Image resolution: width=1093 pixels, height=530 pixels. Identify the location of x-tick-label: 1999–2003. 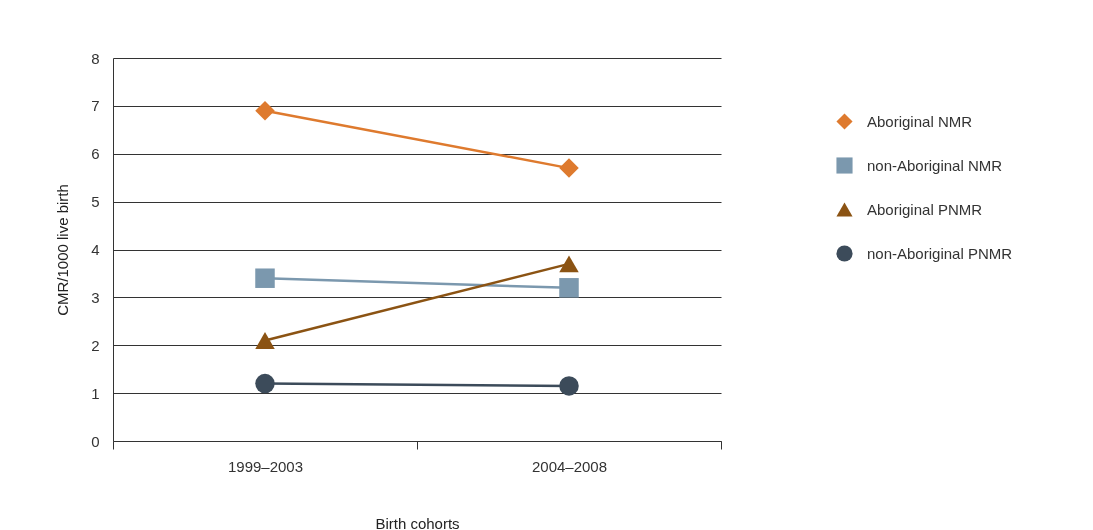
(265, 466).